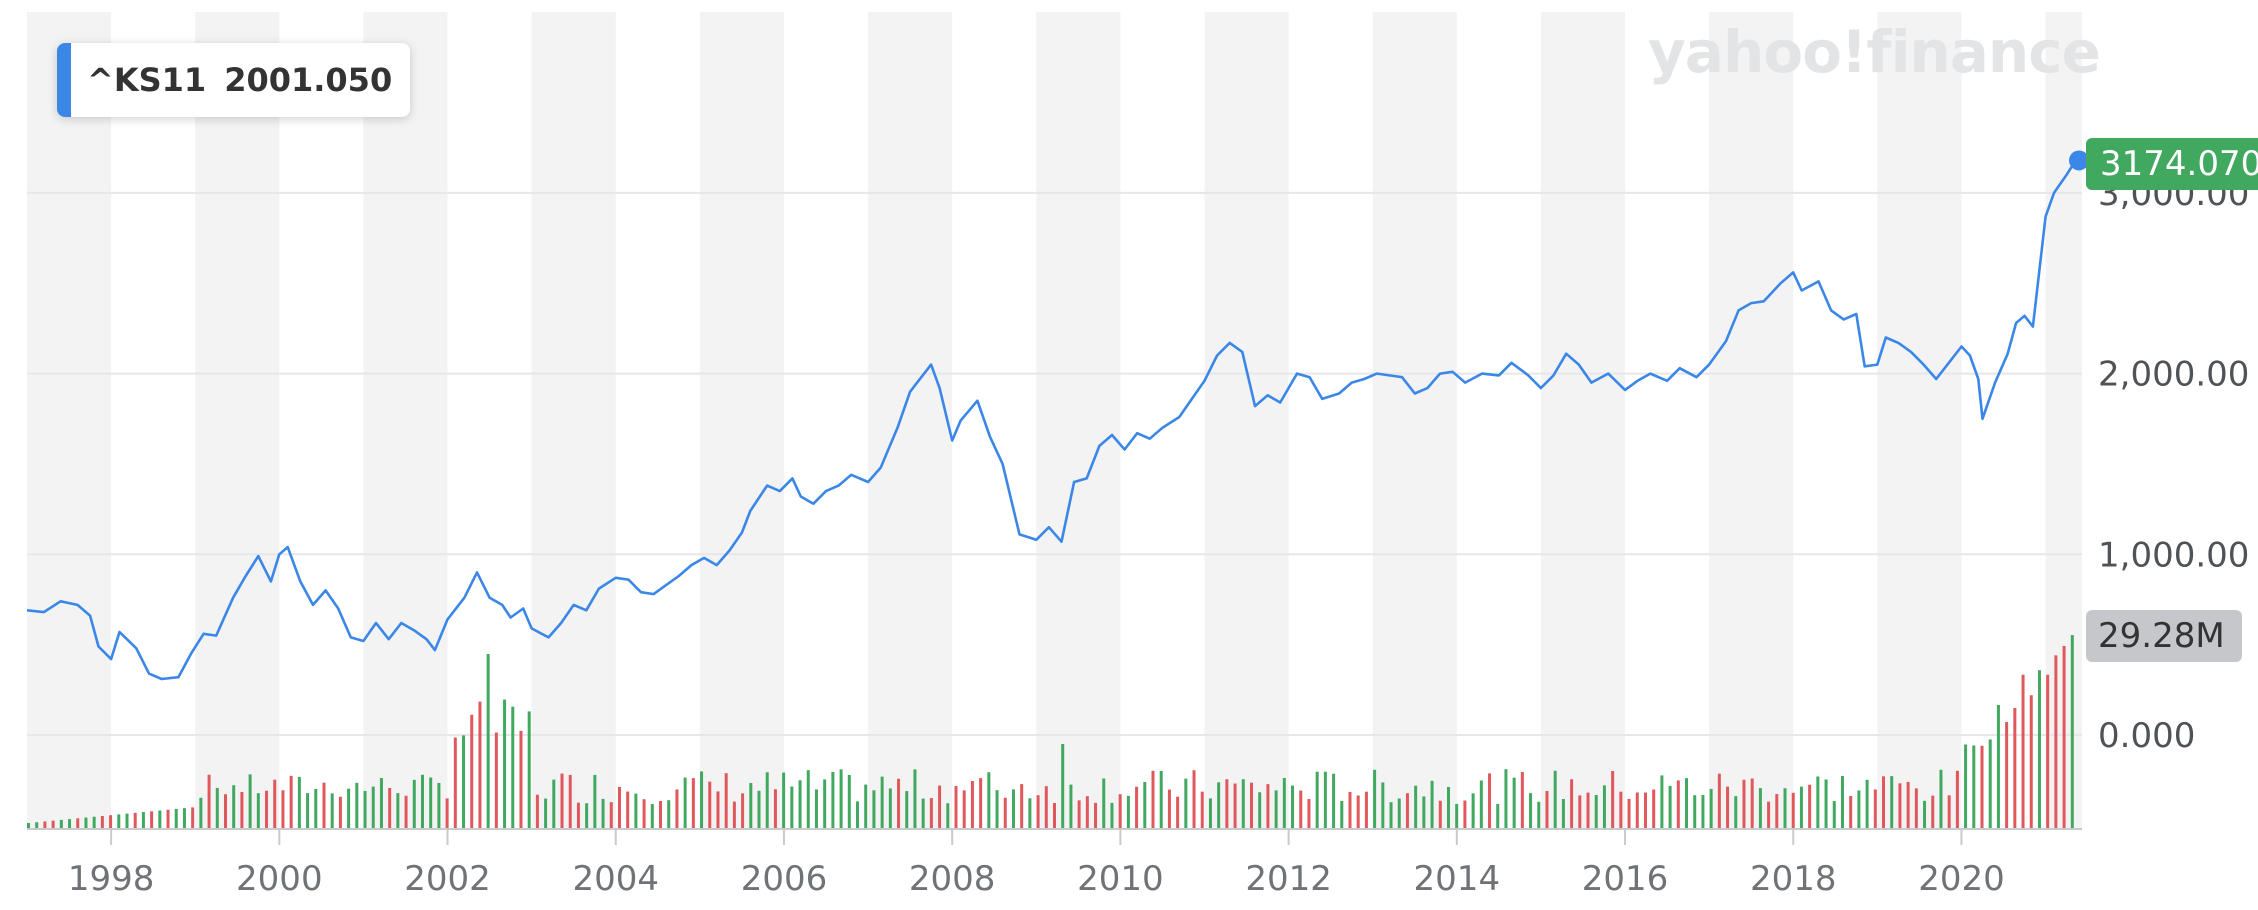 This screenshot has height=910, width=2258. I want to click on year-band-1999, so click(237, 420).